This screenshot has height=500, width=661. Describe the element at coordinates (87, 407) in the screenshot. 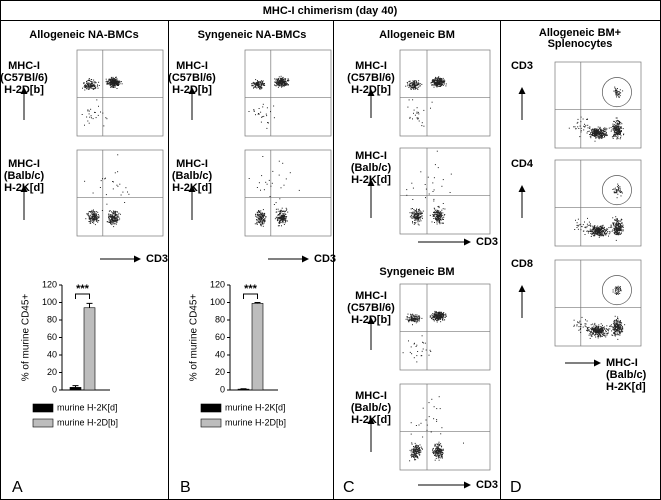

I see `legend-label: murine H-2K[d]` at that location.